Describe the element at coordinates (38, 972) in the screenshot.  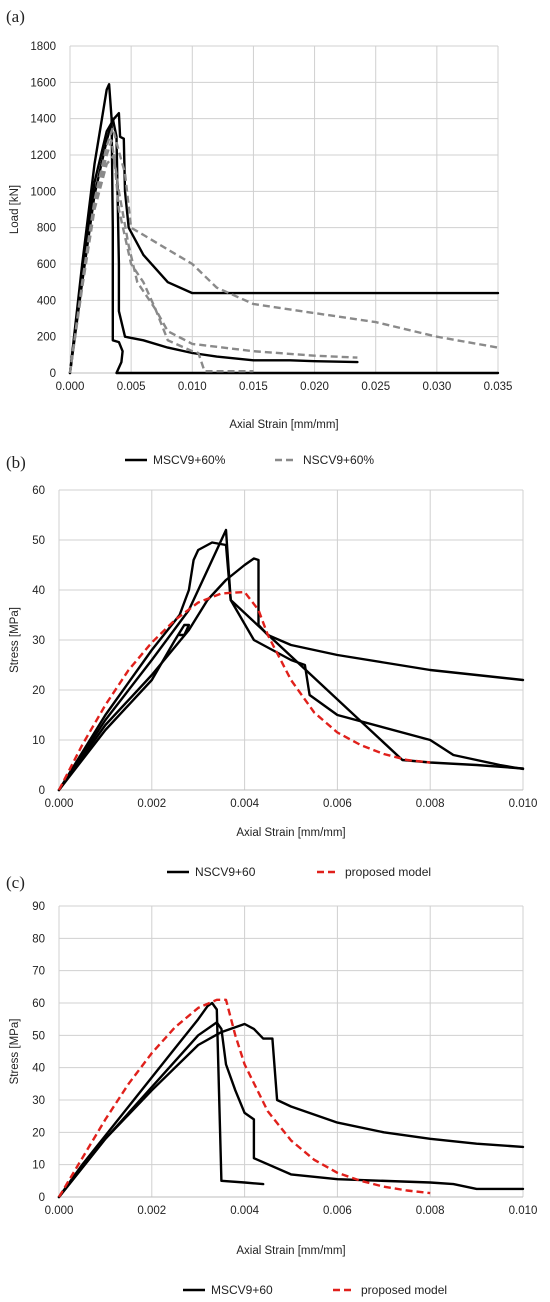
I see `y-tick-label: 70` at that location.